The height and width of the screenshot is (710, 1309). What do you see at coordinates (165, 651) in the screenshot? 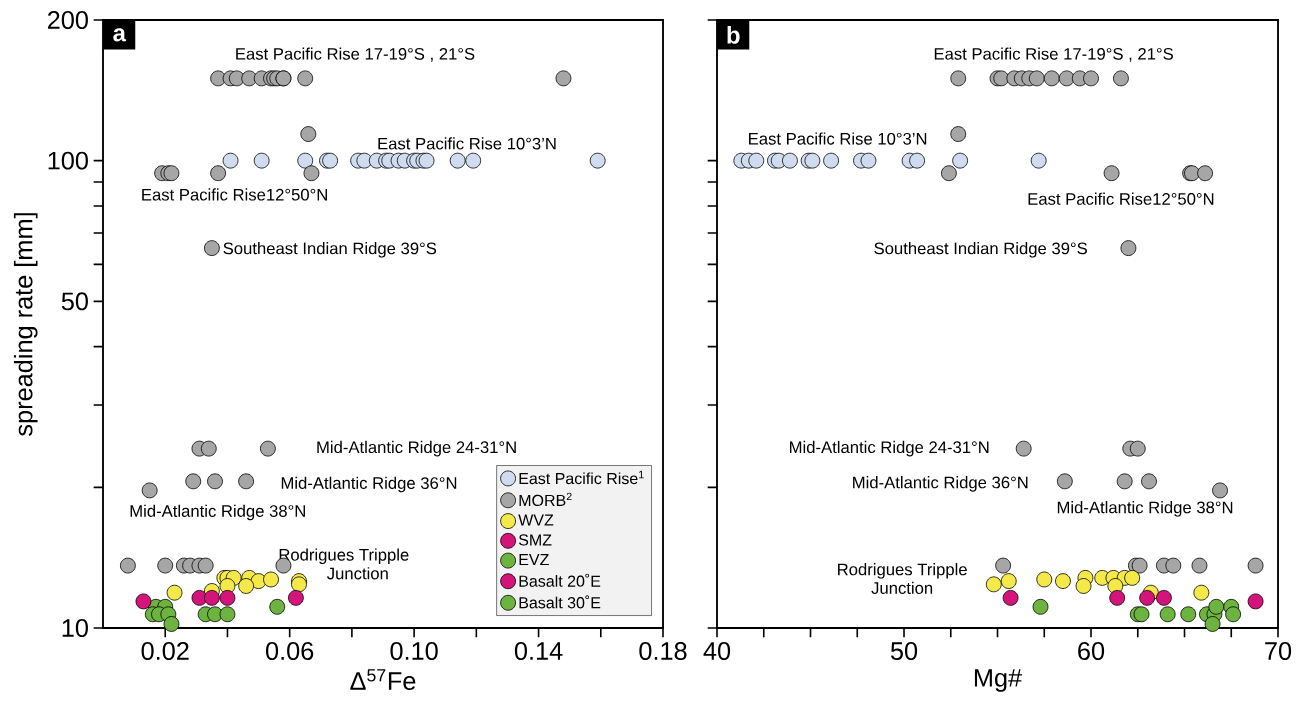
I see `x-tick-label: 0.02` at bounding box center [165, 651].